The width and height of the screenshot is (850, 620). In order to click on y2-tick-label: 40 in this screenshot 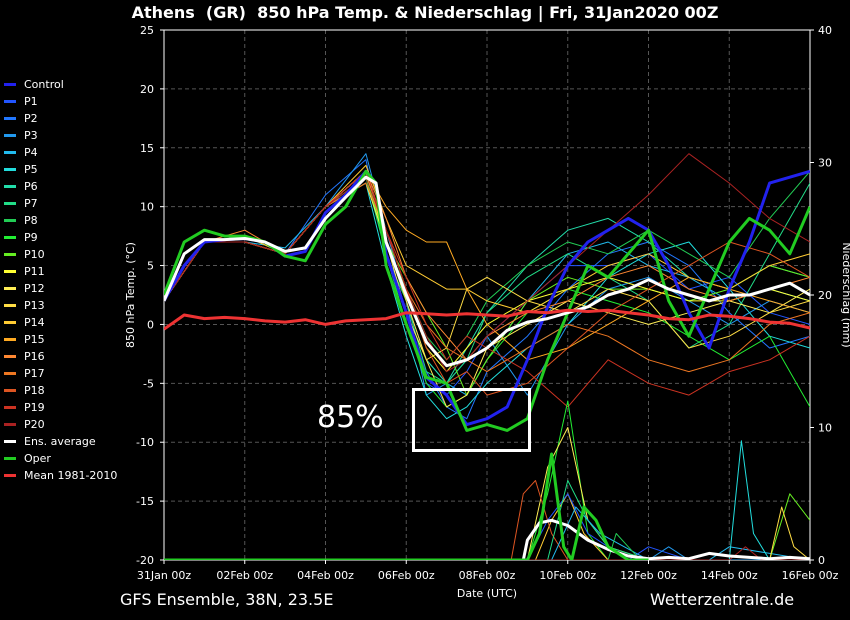, I will do `click(825, 30)`.